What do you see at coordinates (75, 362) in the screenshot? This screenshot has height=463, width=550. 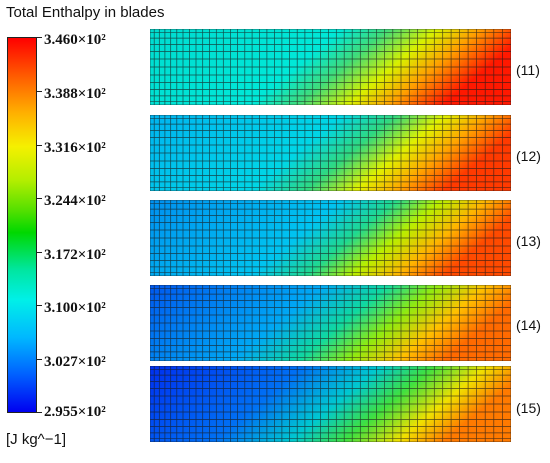 I see `scale-tick-label: 3.027×10²` at bounding box center [75, 362].